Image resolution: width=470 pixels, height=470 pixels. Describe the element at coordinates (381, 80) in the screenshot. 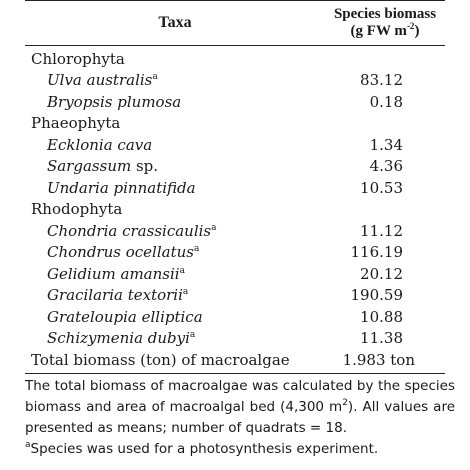

I see `species-biomass: 83.12` at that location.